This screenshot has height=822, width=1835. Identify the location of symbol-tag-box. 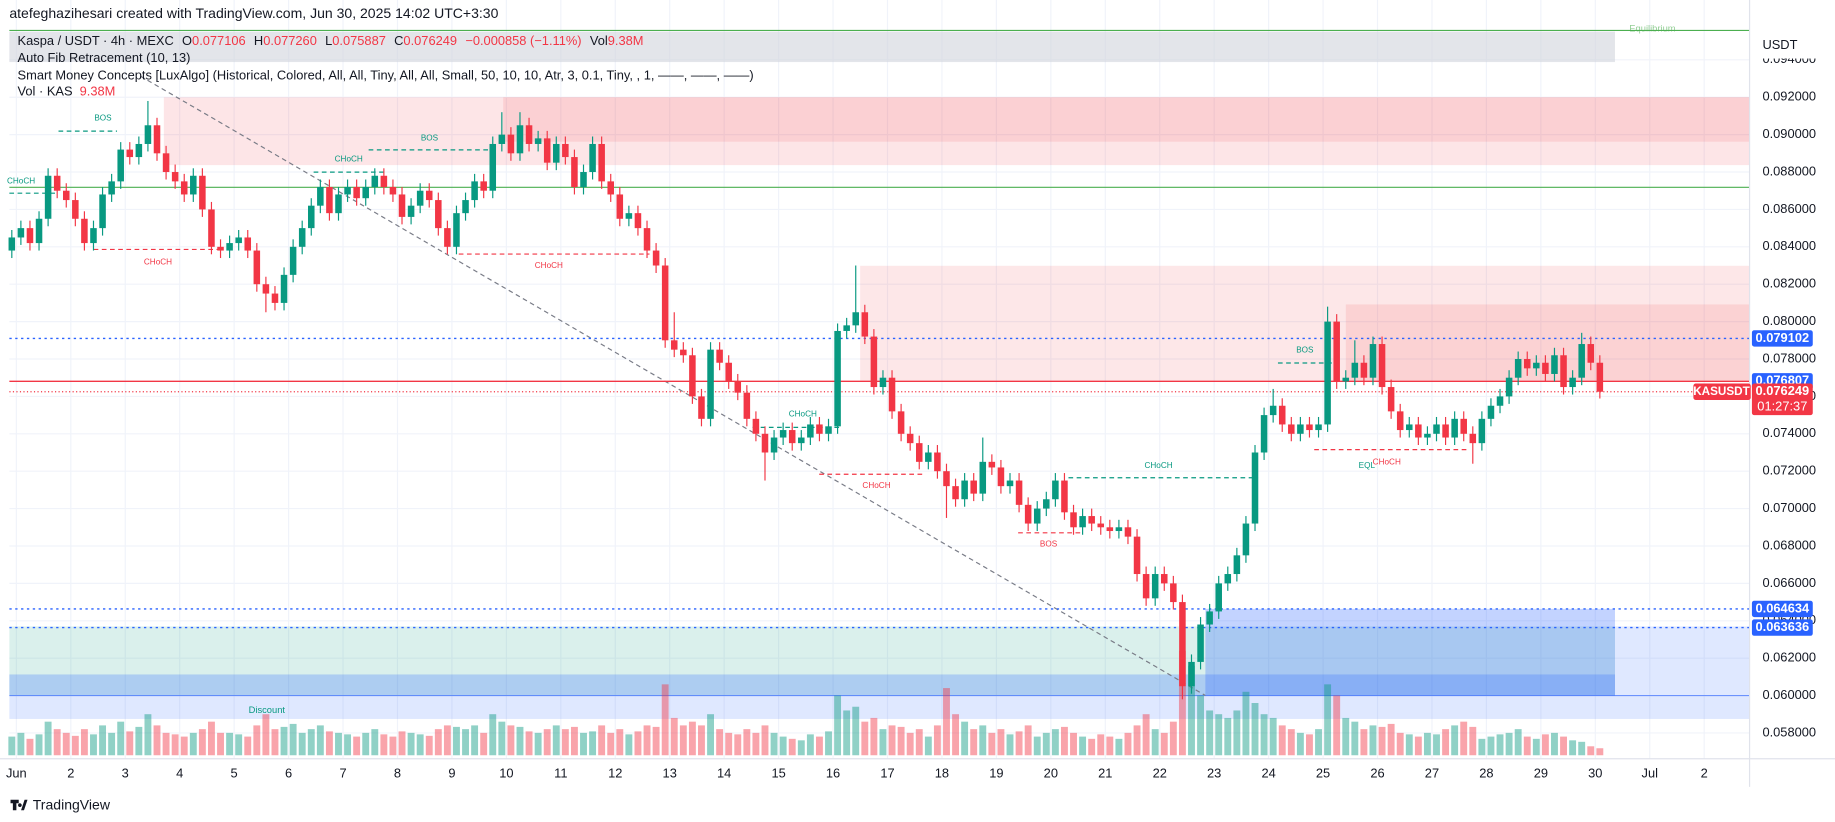
(1722, 391).